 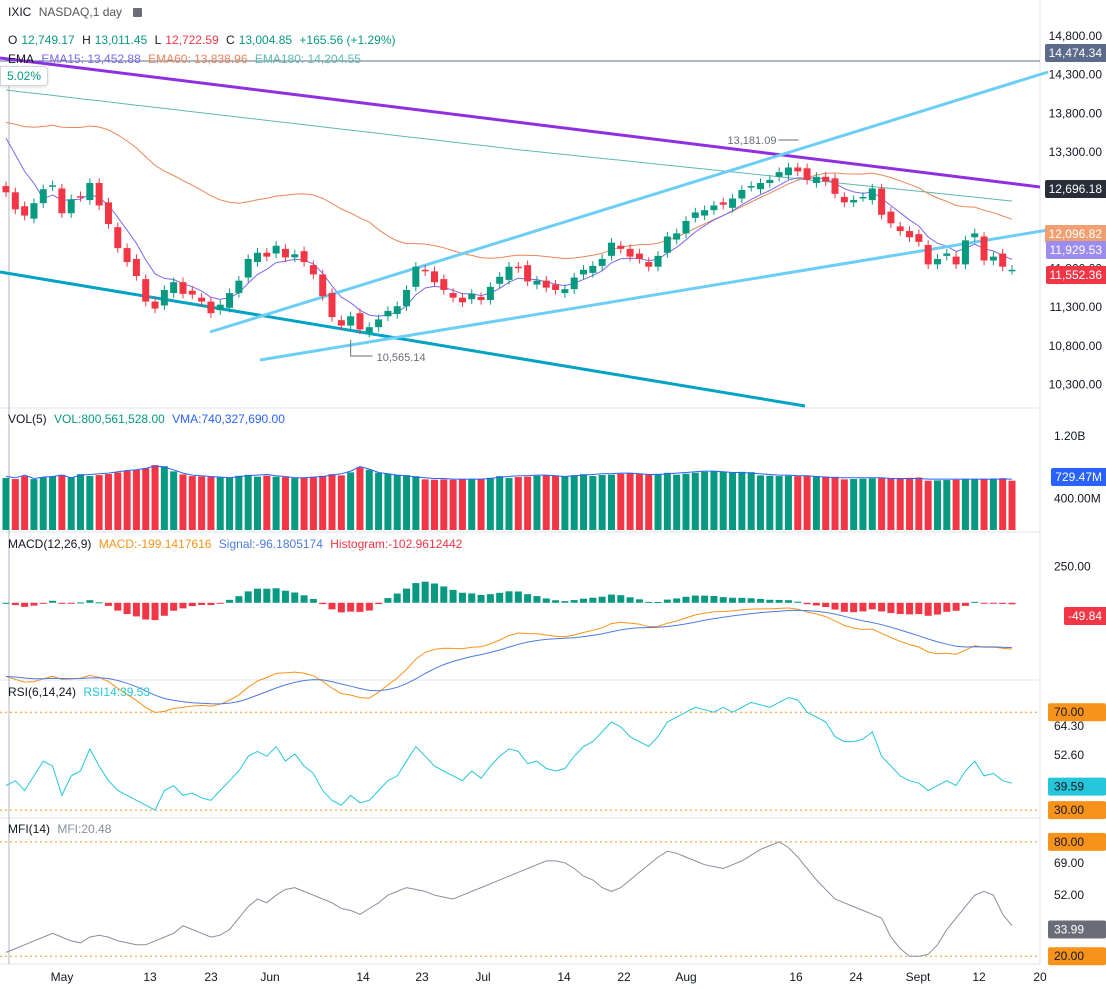 What do you see at coordinates (42, 692) in the screenshot?
I see `rsi-title: RSI(6,14,24)` at bounding box center [42, 692].